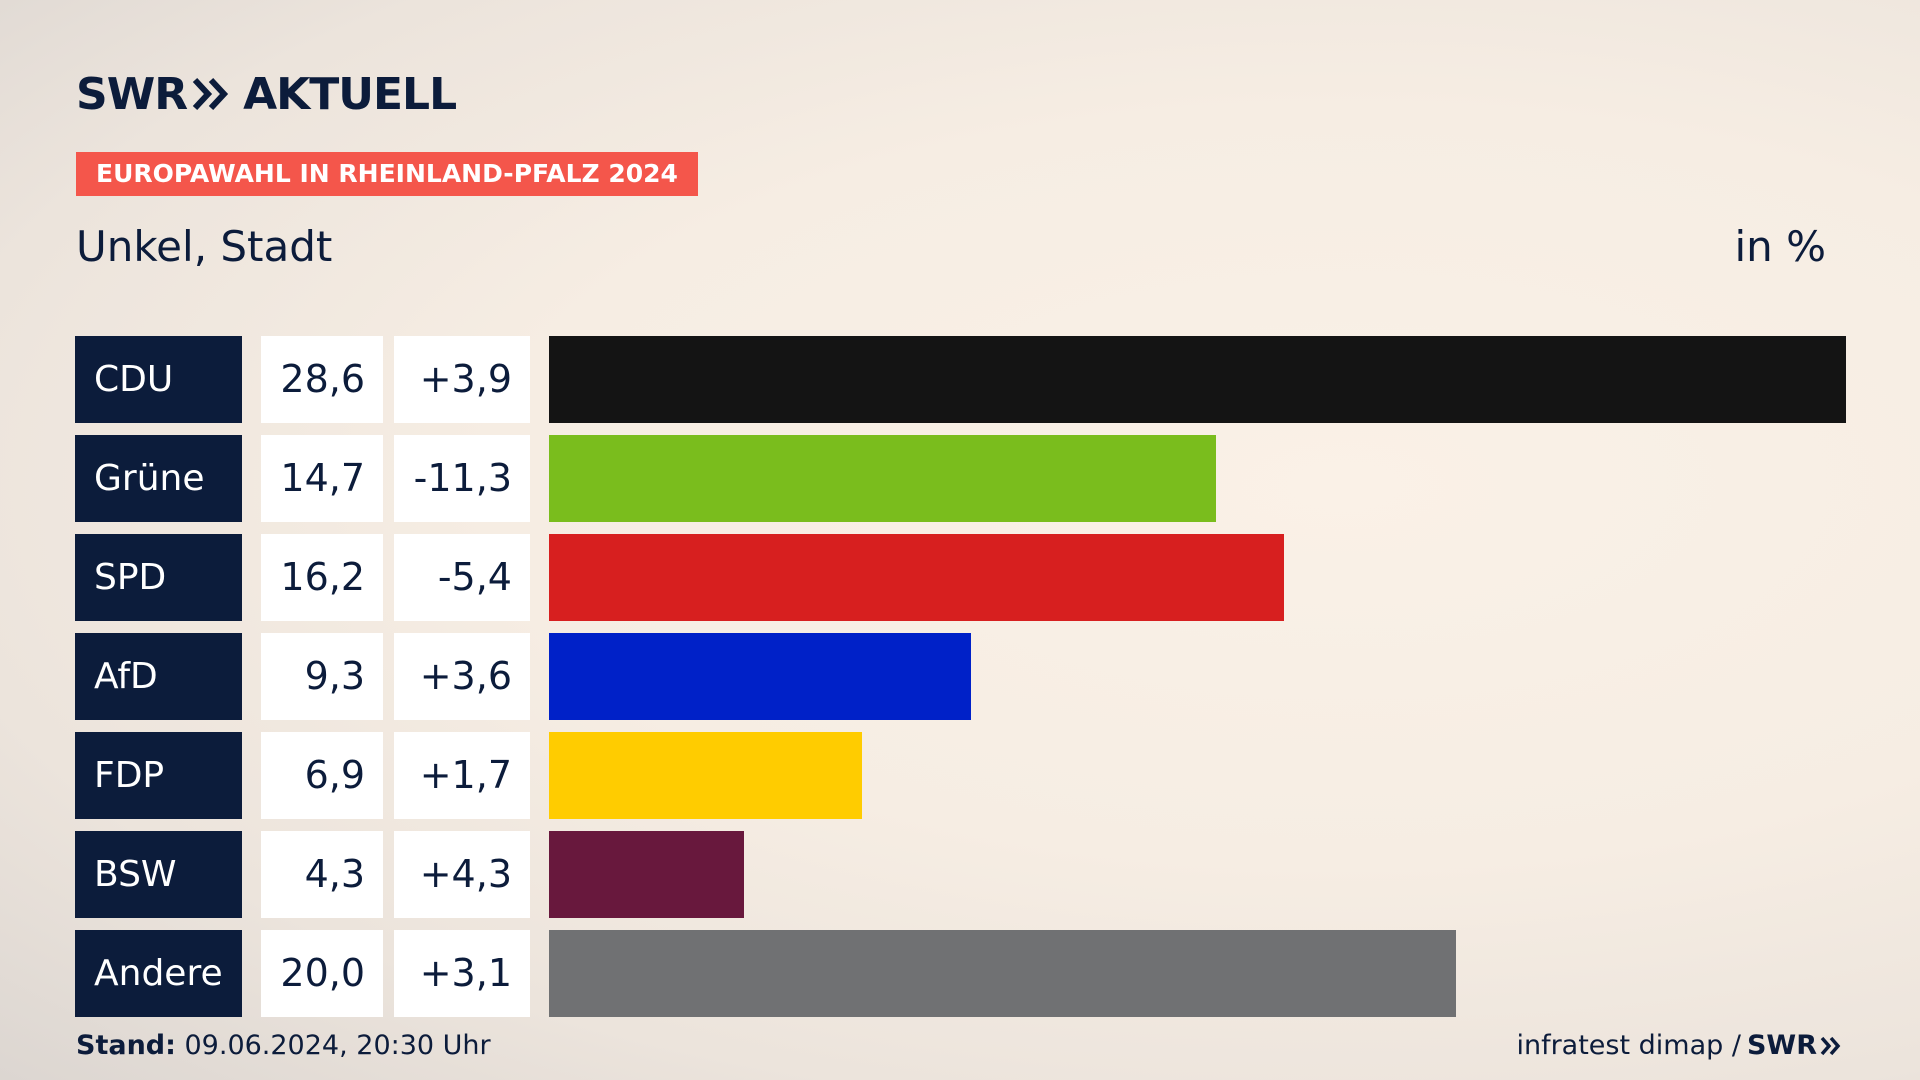  I want to click on timestamp: Stand: 09.06.2024, 20:30 Uhr, so click(283, 1045).